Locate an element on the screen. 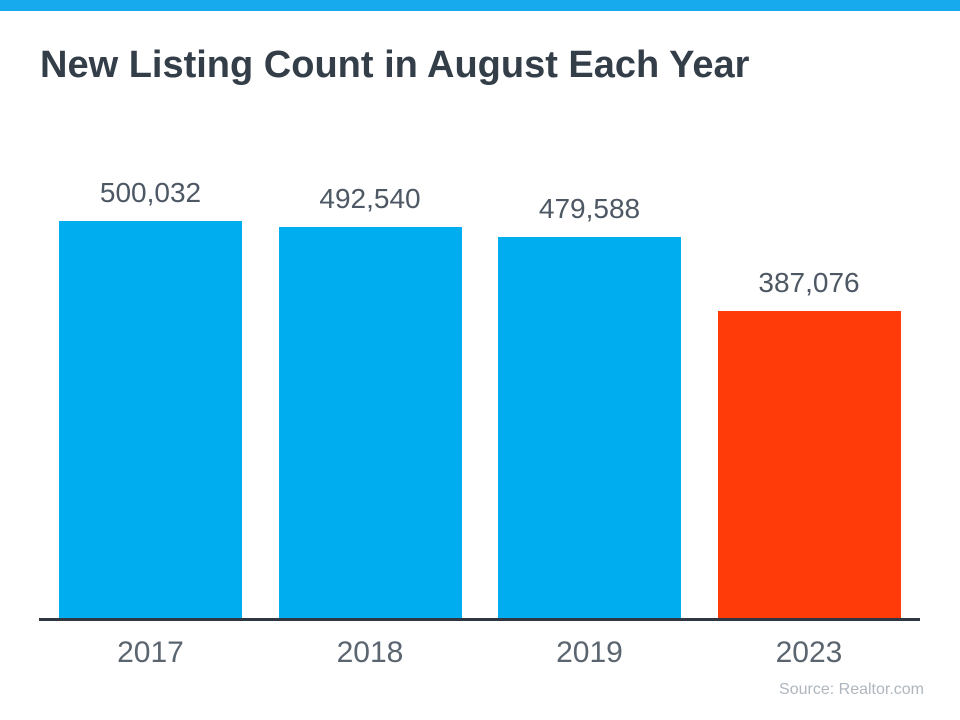  source-note: Source: Realtor.com is located at coordinates (851, 689).